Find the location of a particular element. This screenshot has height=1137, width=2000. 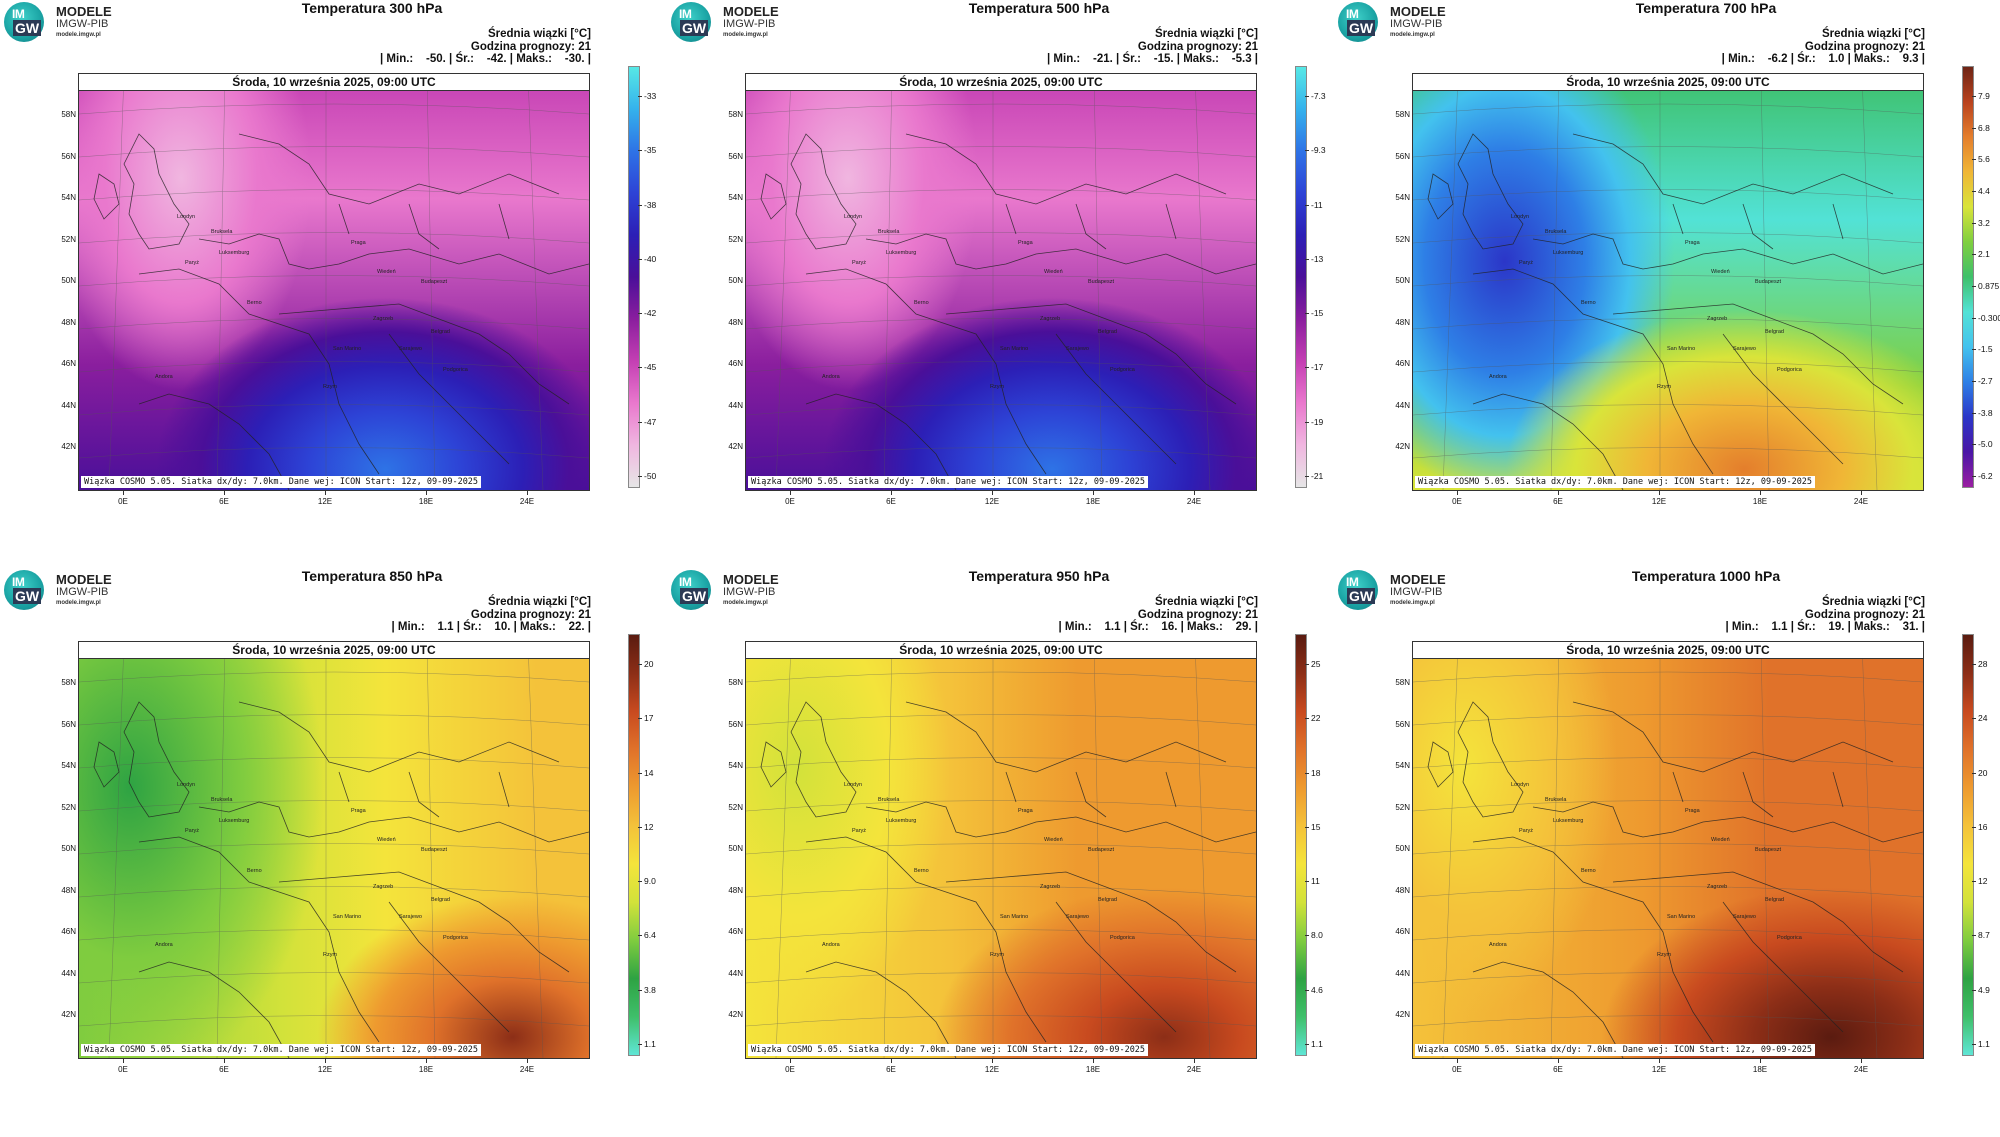

colorbar-tick: -35 is located at coordinates (647, 150).